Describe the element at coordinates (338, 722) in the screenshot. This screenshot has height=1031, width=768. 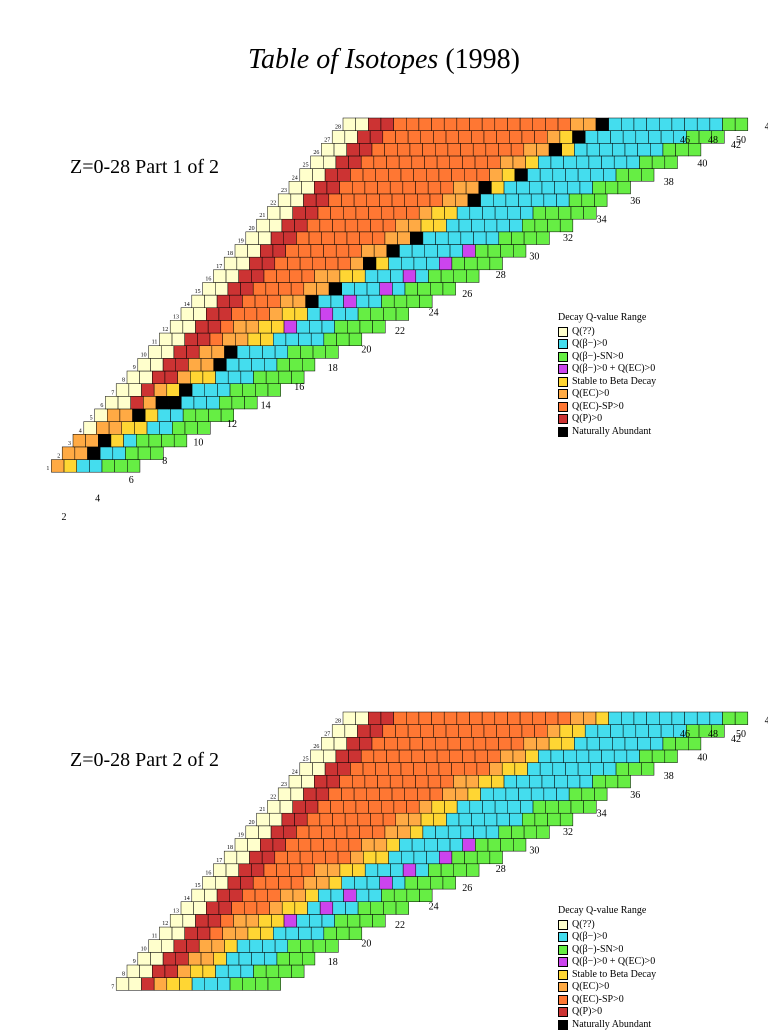
I see `z-label: 28` at that location.